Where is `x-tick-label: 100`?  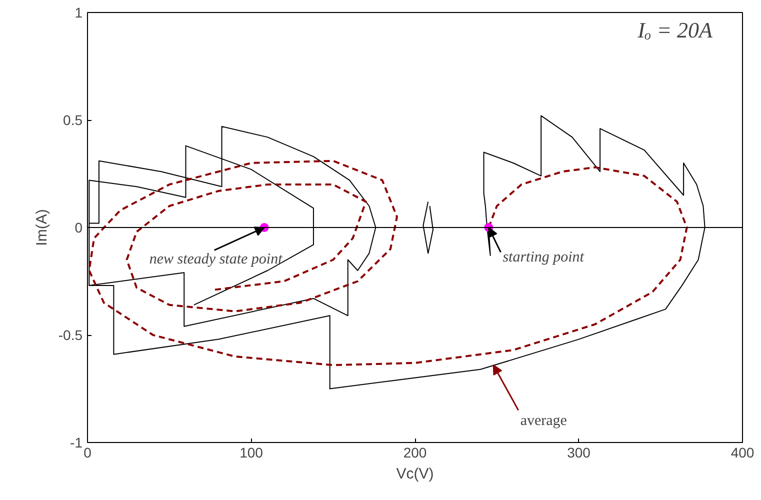
x-tick-label: 100 is located at coordinates (252, 452).